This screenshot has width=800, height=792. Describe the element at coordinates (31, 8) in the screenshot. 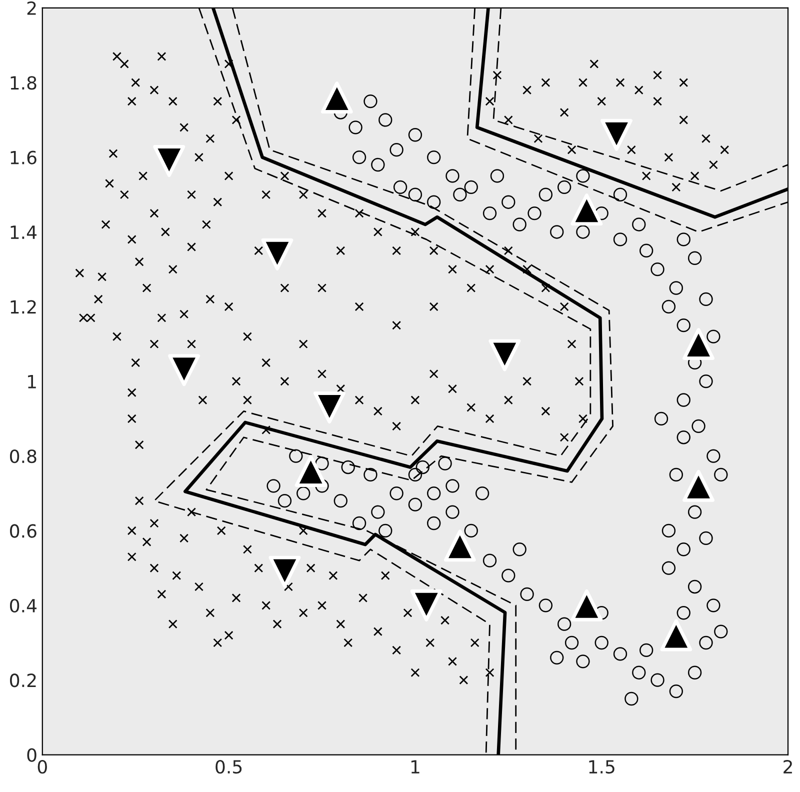

I see `y-tick-label: 2` at that location.